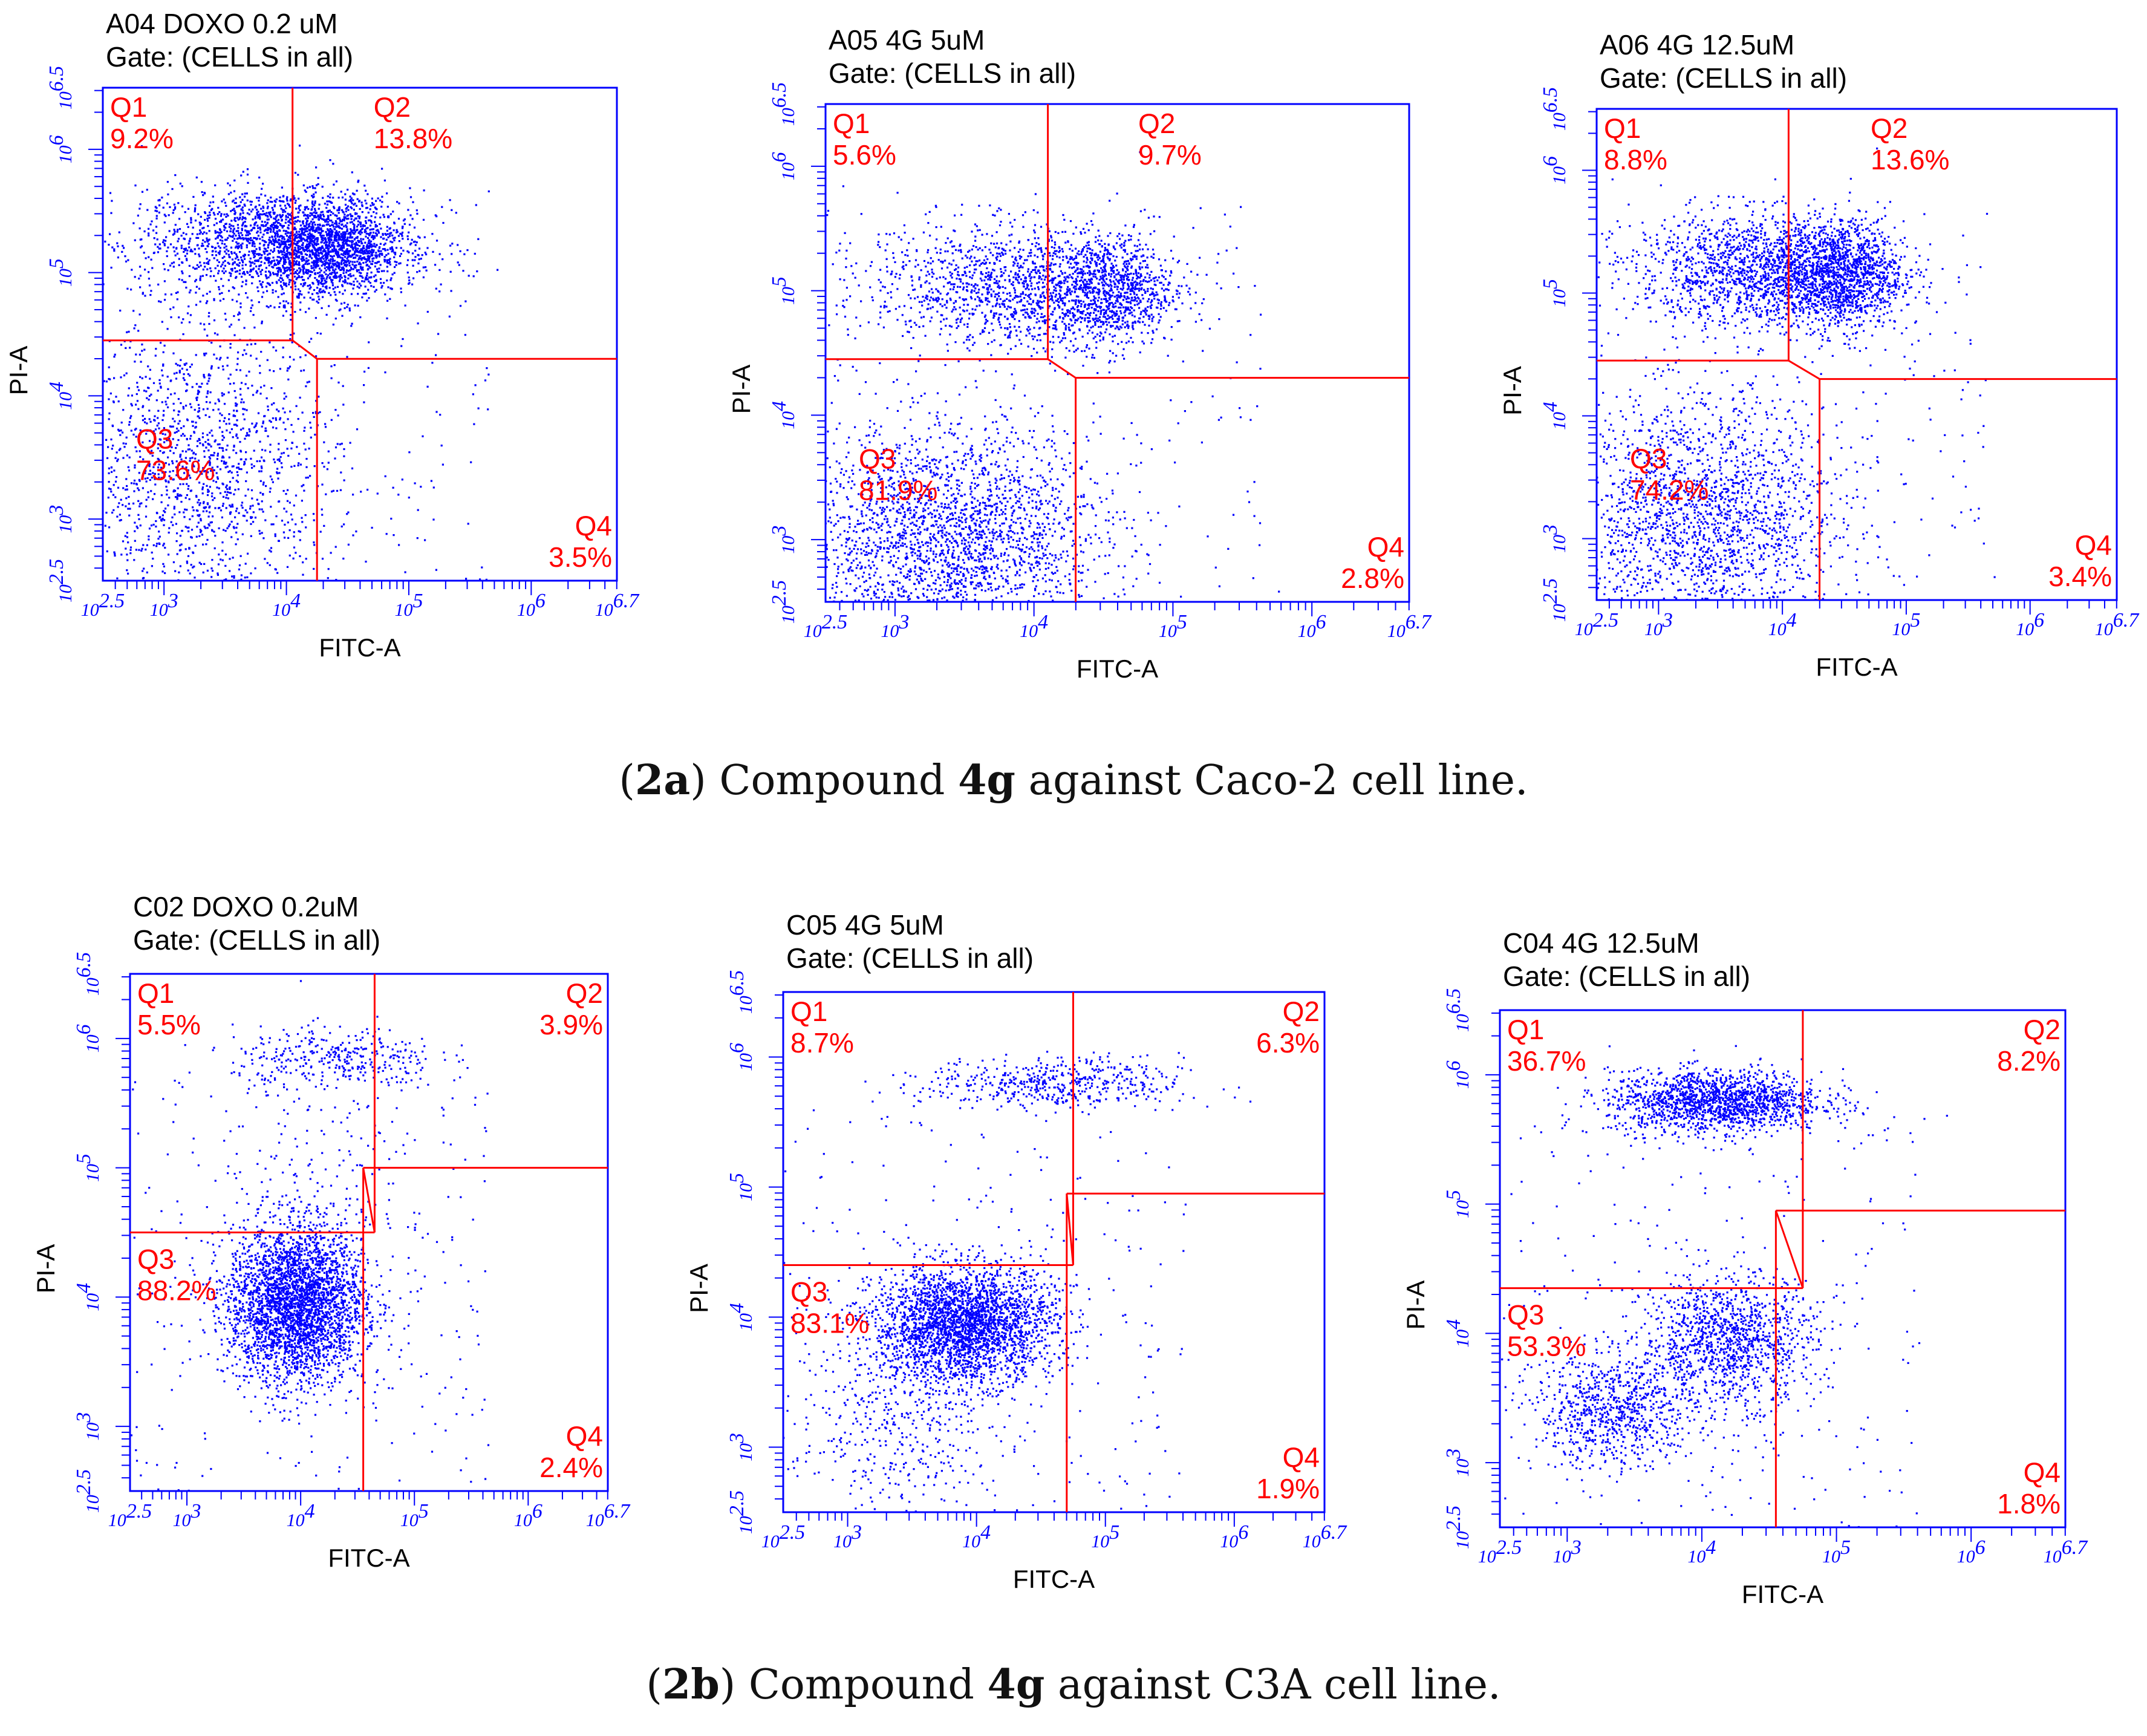 The image size is (2147, 1736). I want to click on x-tick-exponent: 5, so click(417, 601).